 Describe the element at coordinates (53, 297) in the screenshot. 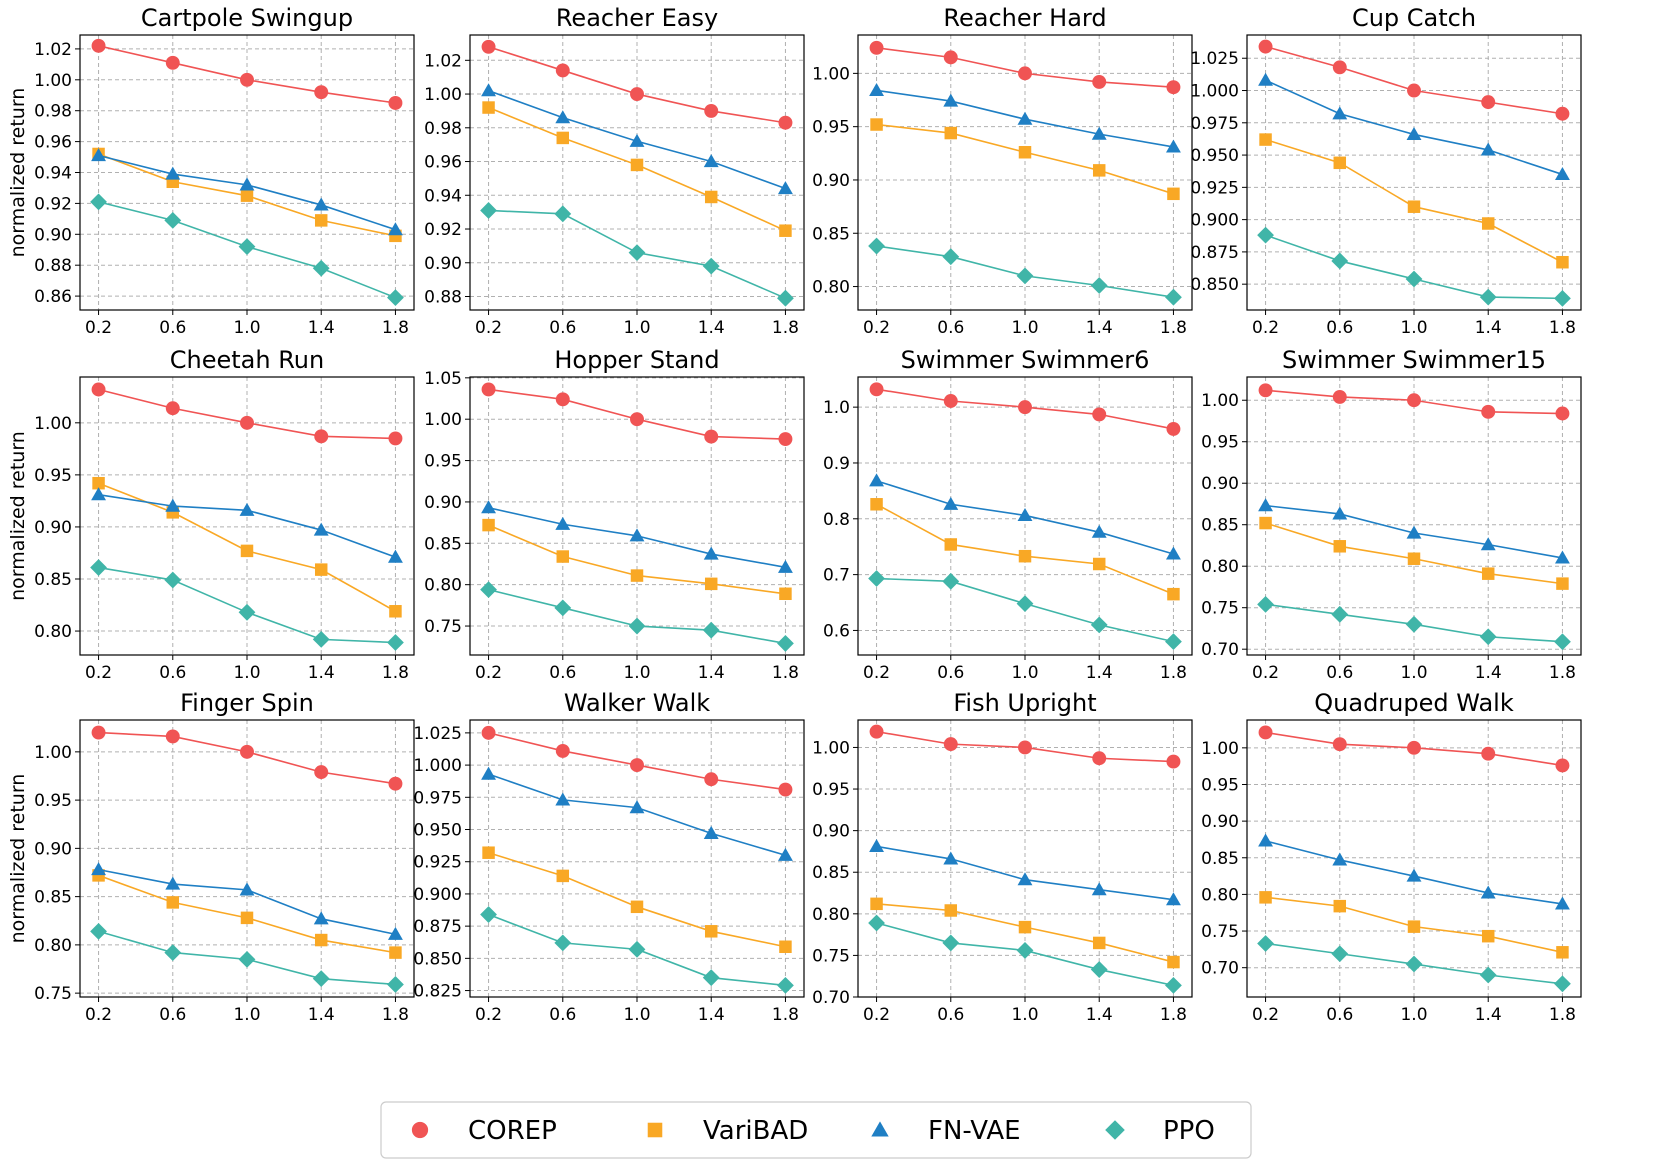

I see `y-tick-label: 0.86` at that location.